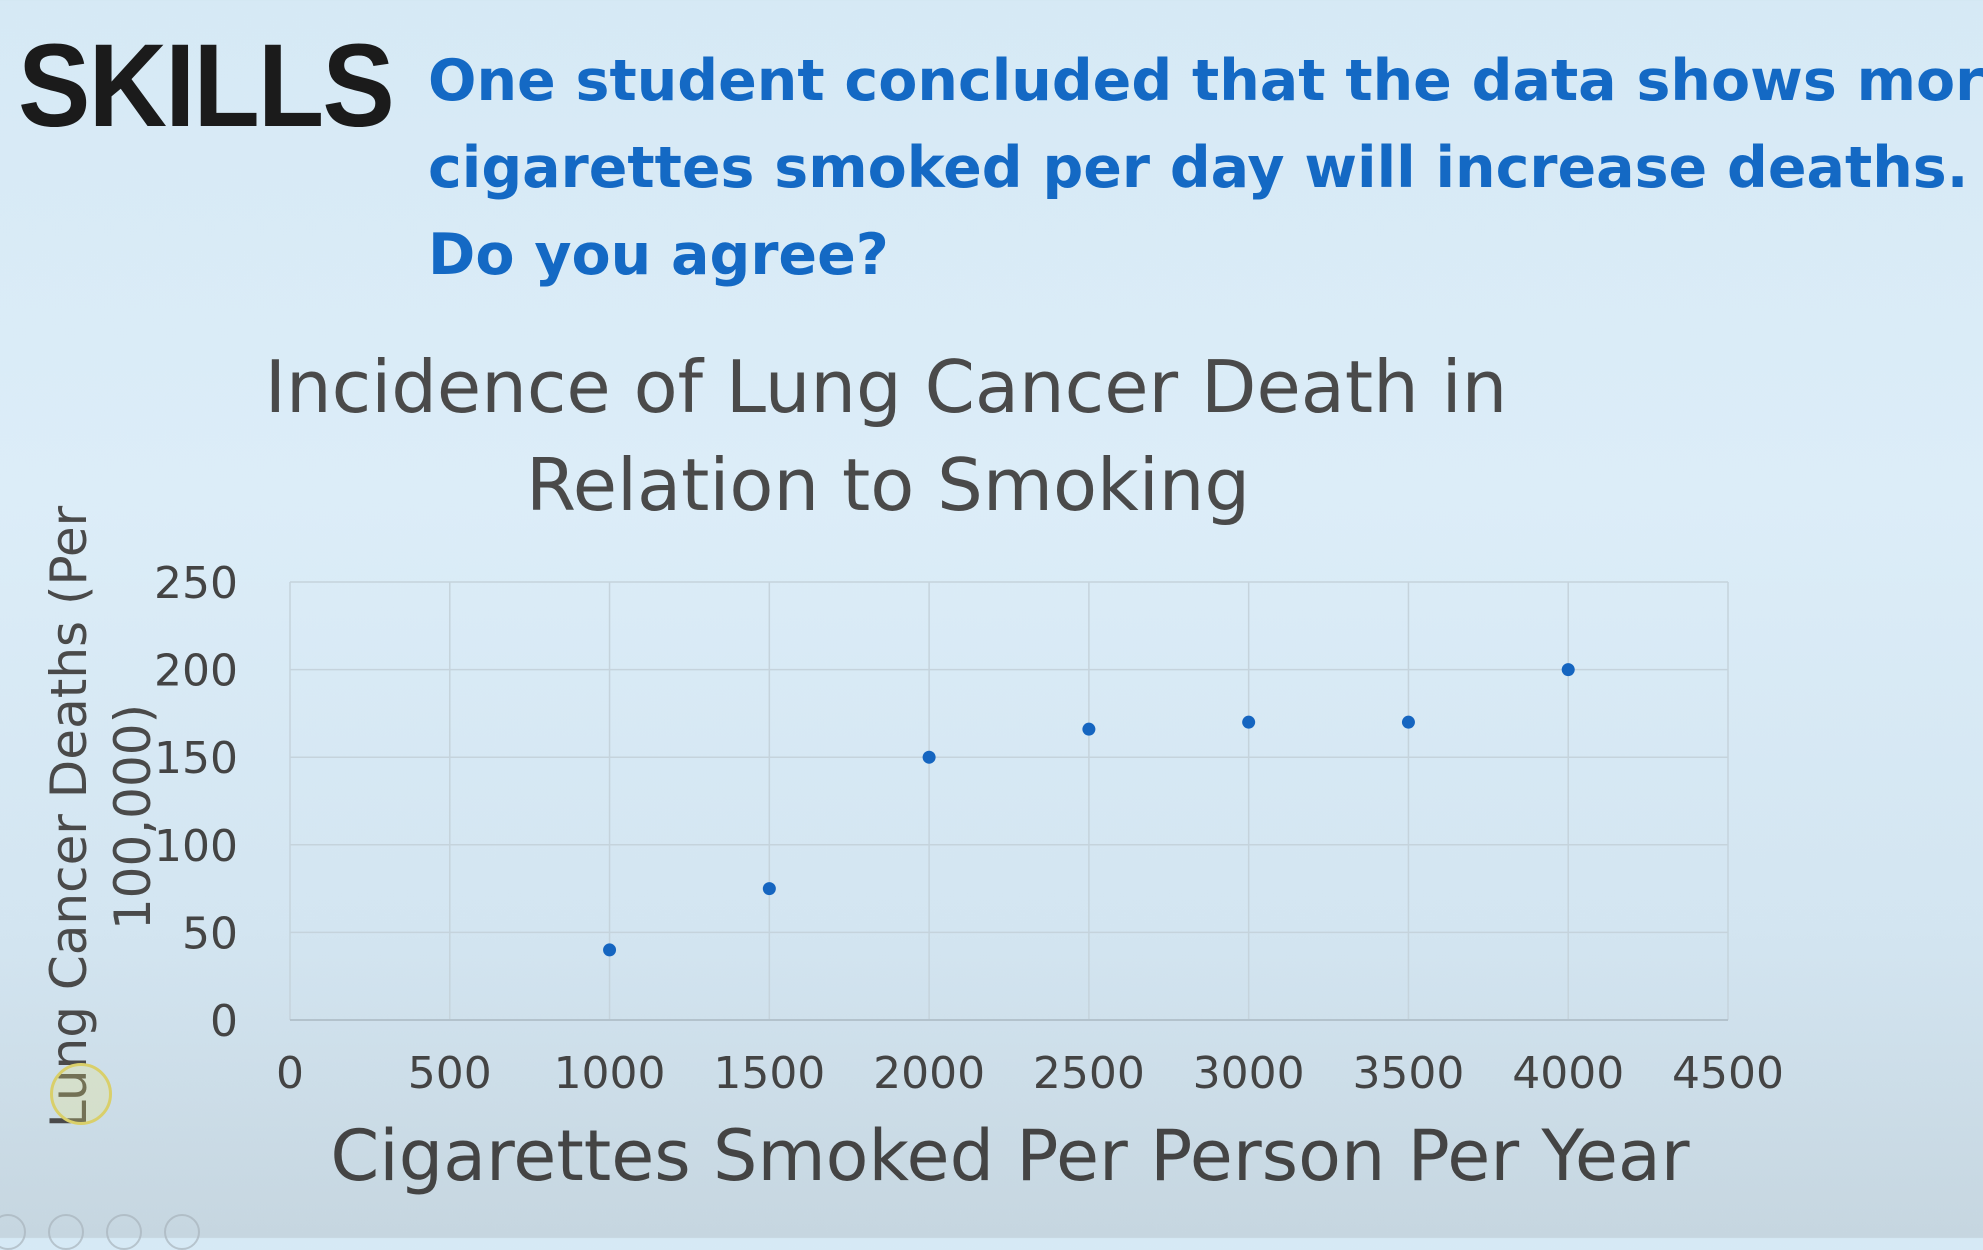 This screenshot has height=1250, width=1983. I want to click on slide-toolbar, so click(125, 1230).